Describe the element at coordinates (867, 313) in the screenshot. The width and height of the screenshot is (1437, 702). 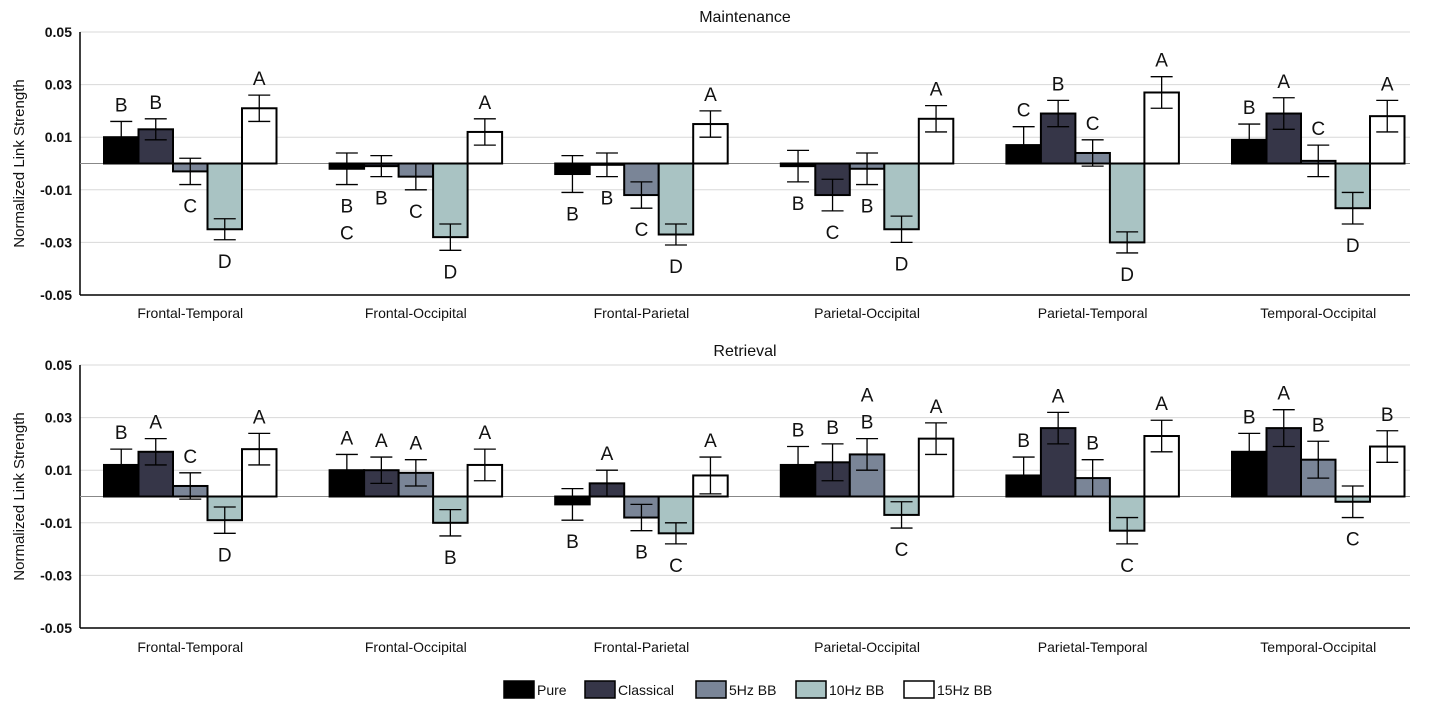
I see `x-tick-label: Parietal-Occipital` at that location.